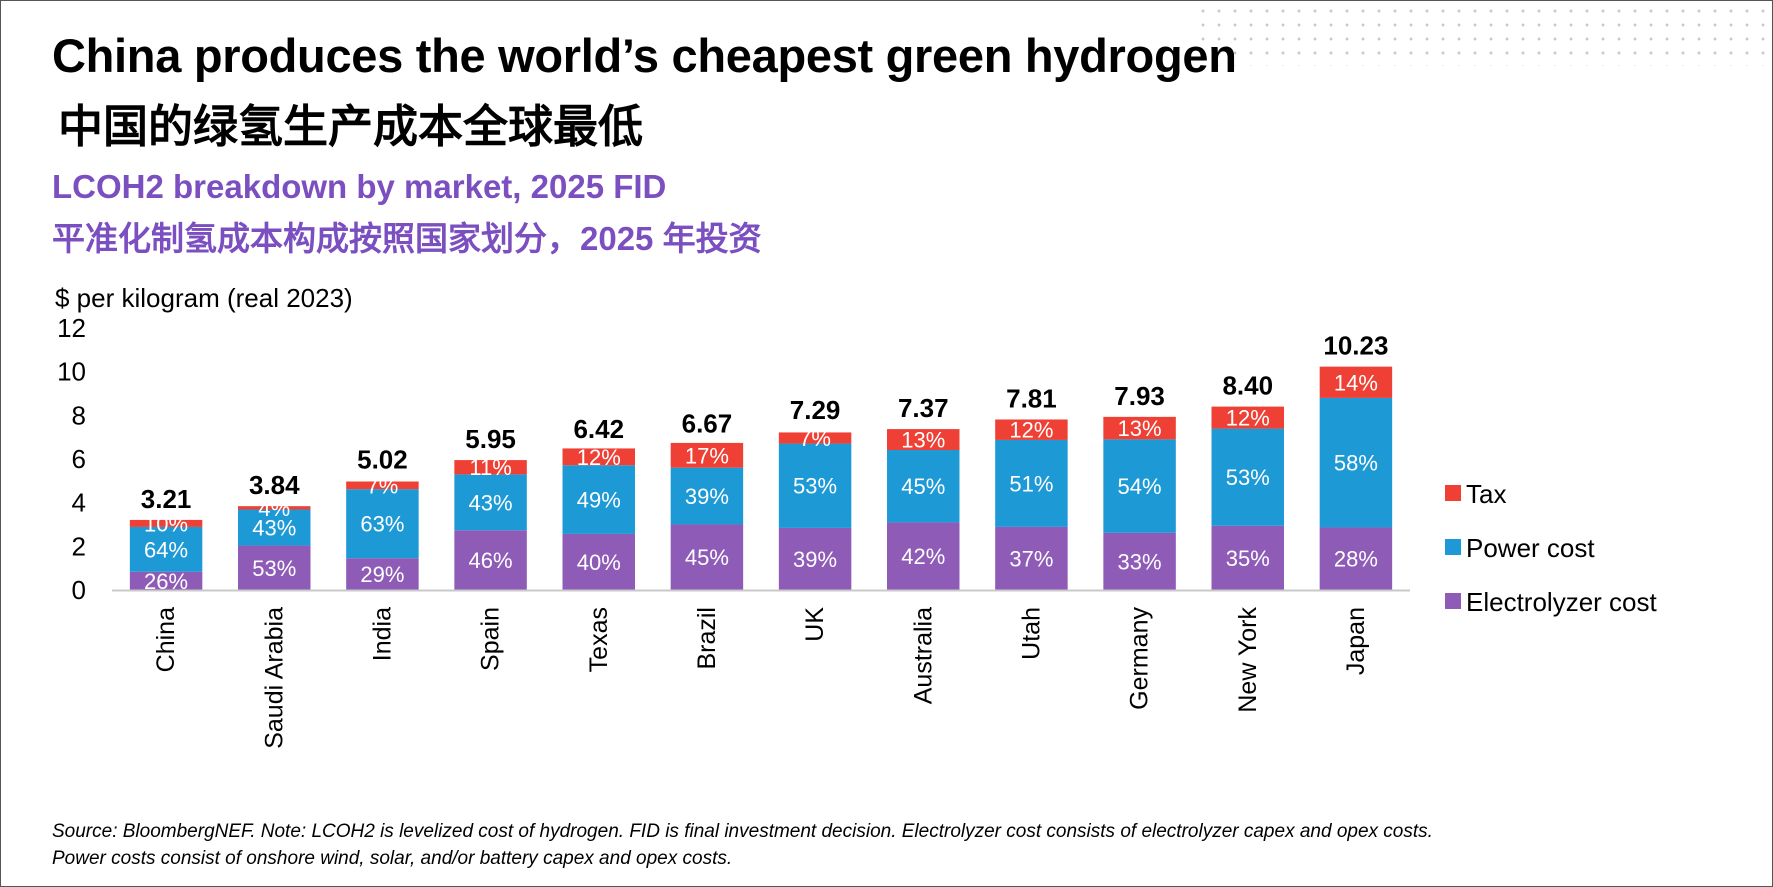 Image resolution: width=1773 pixels, height=887 pixels. Describe the element at coordinates (1356, 463) in the screenshot. I see `data-label-power-cost: 58%` at that location.